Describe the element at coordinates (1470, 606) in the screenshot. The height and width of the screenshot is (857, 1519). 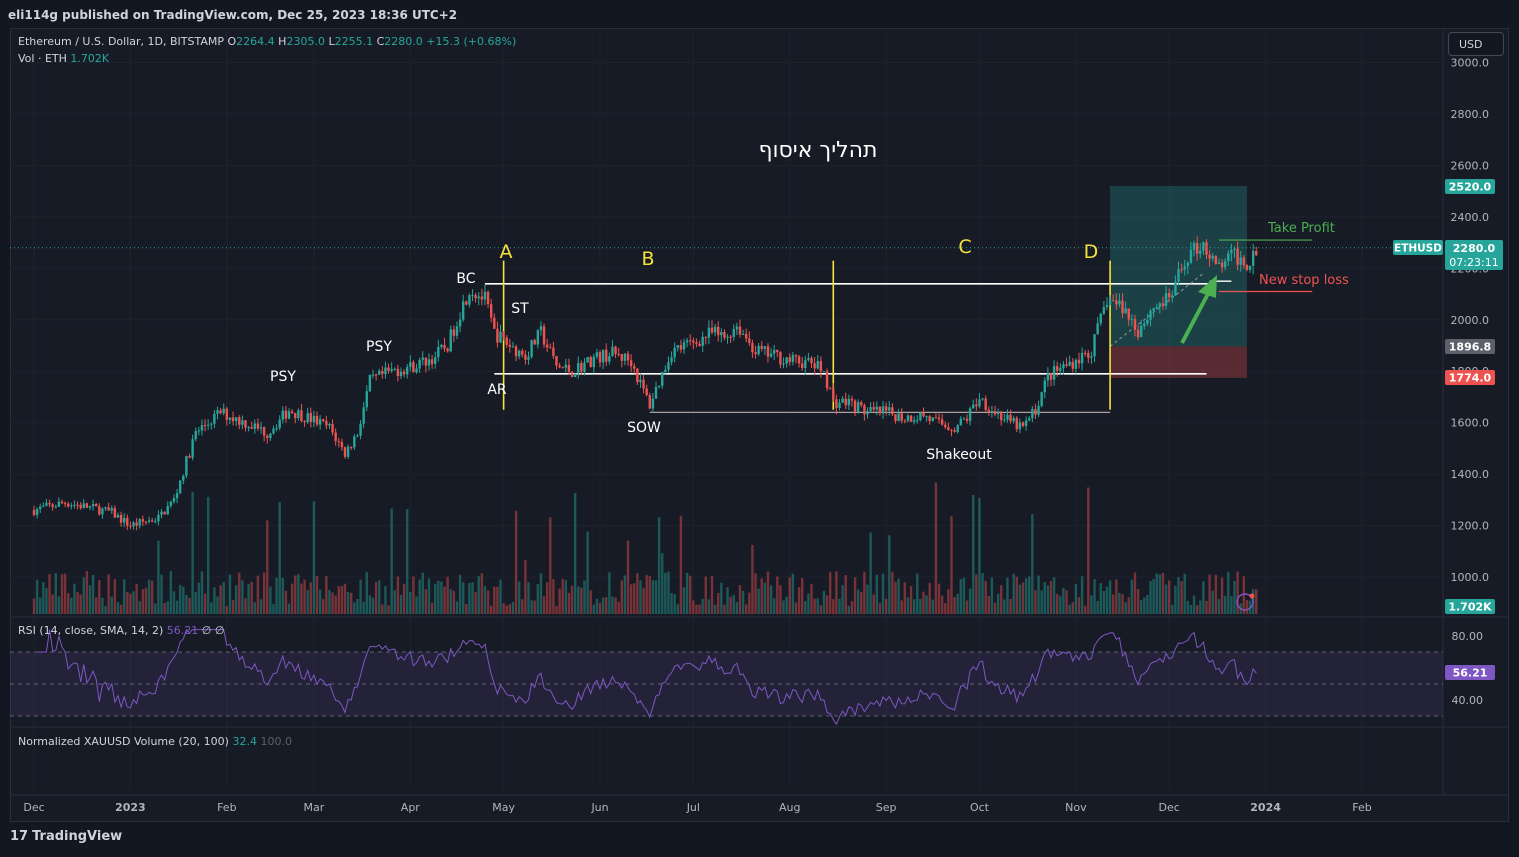
I see `volume-badge-bg` at that location.